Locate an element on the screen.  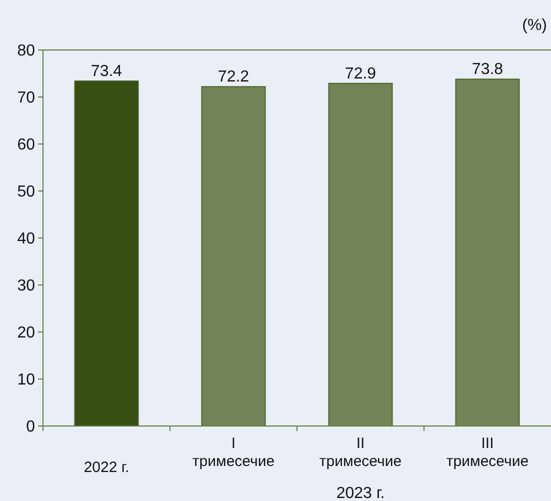
text: 2023 г. is located at coordinates (360, 493).